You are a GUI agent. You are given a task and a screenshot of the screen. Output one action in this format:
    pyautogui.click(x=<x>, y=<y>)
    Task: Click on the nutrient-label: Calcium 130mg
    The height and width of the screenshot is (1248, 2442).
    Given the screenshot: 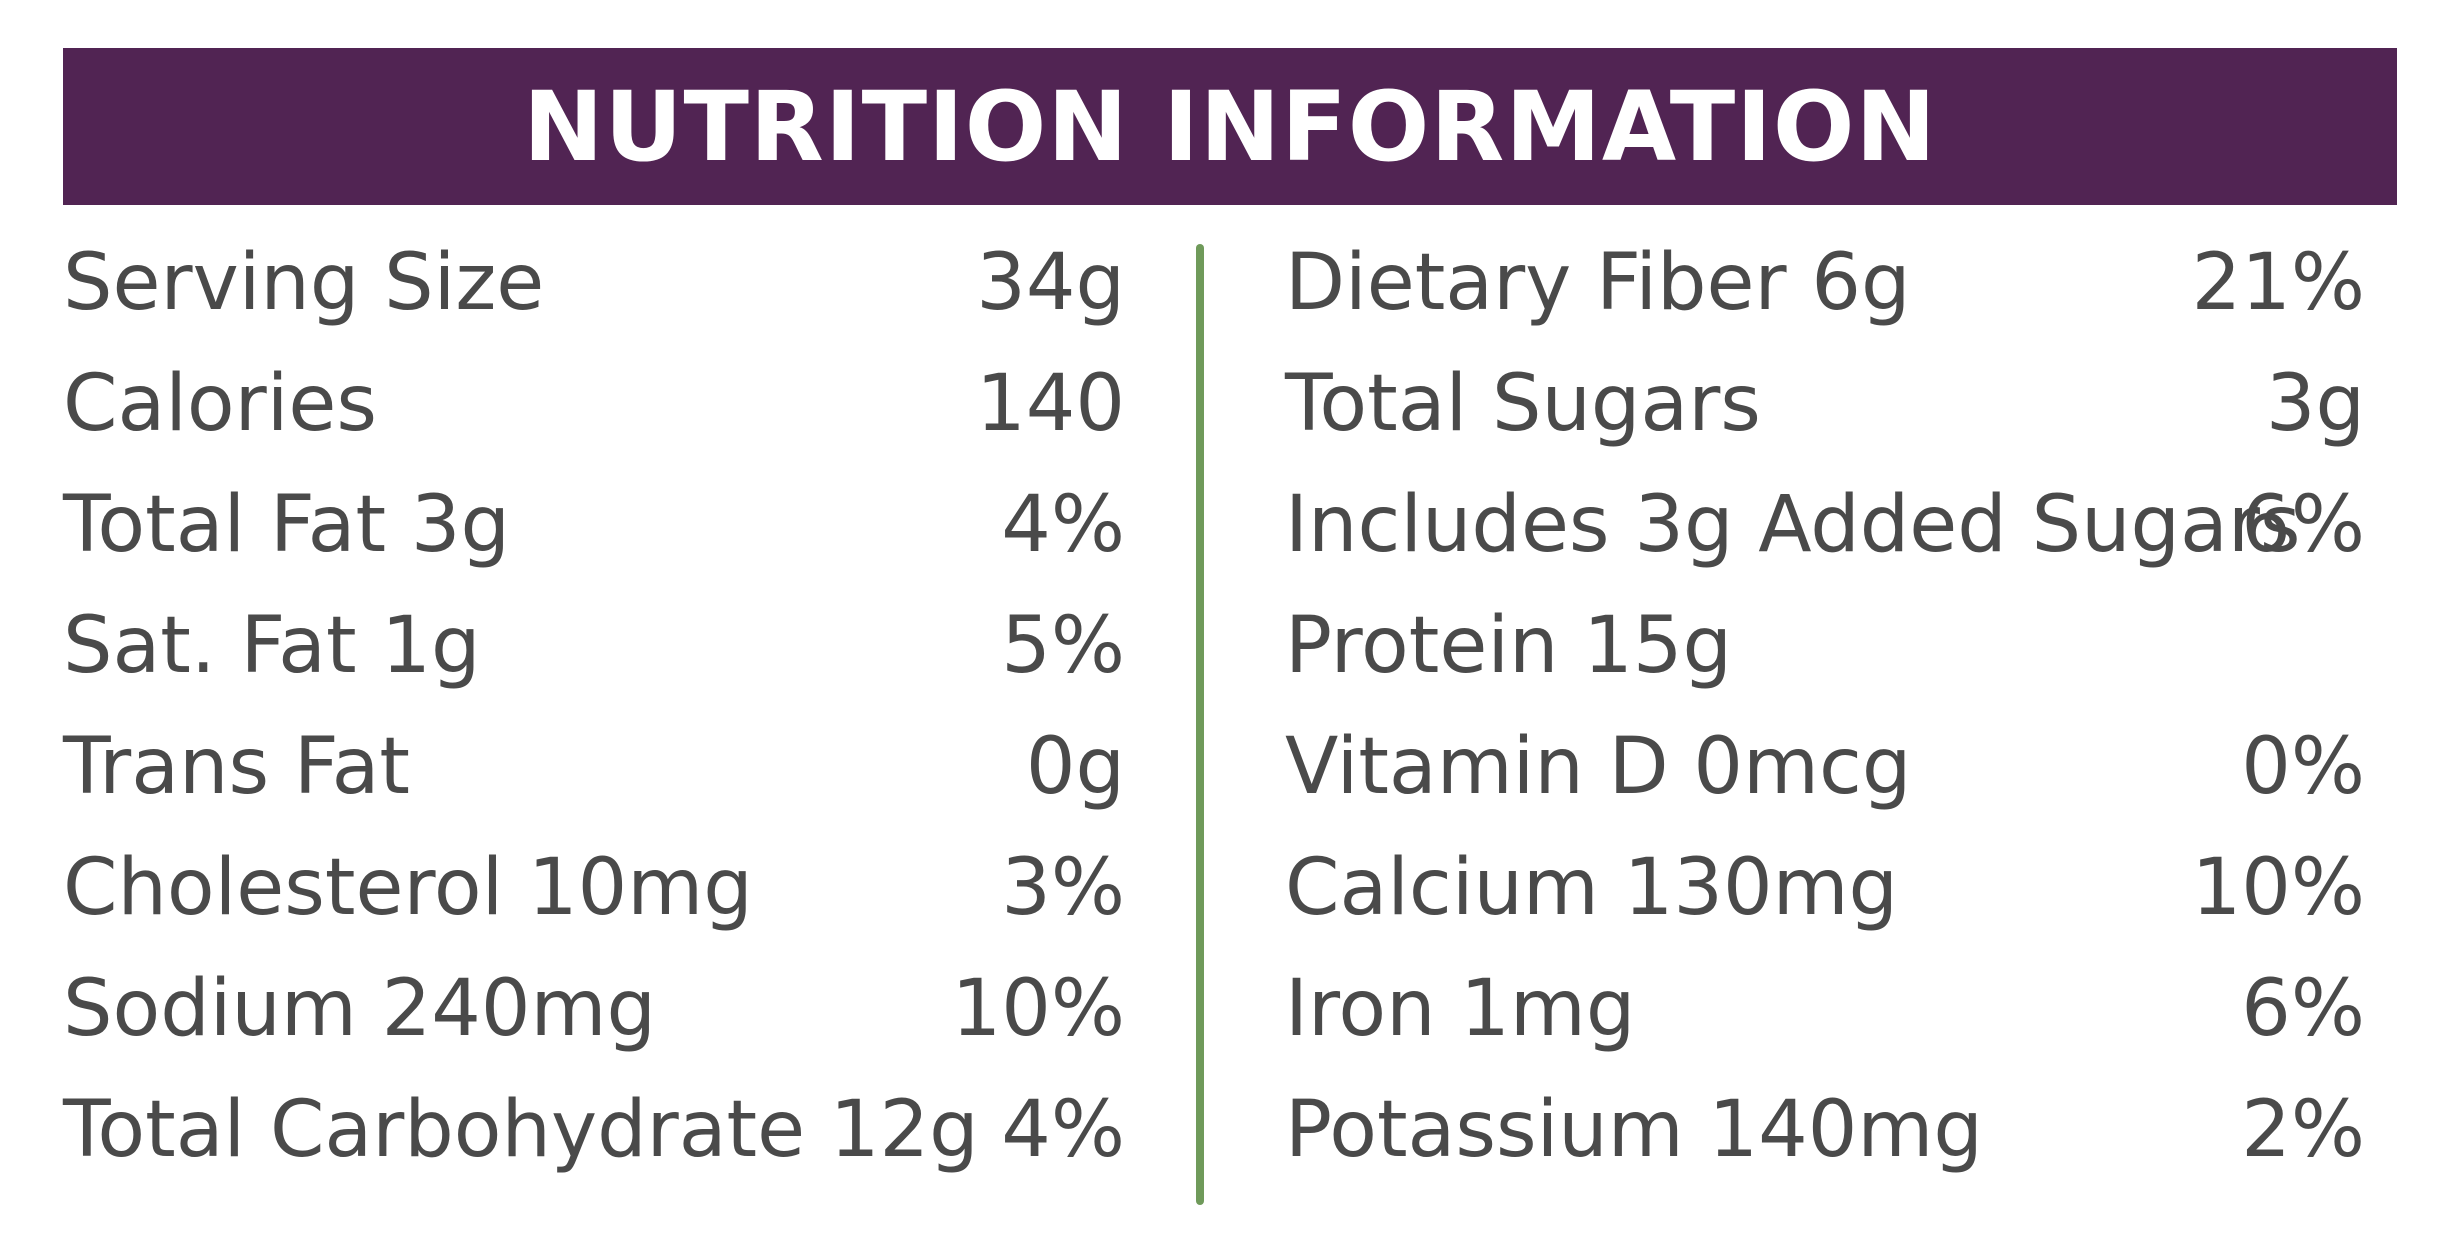 What is the action you would take?
    pyautogui.click(x=1592, y=888)
    